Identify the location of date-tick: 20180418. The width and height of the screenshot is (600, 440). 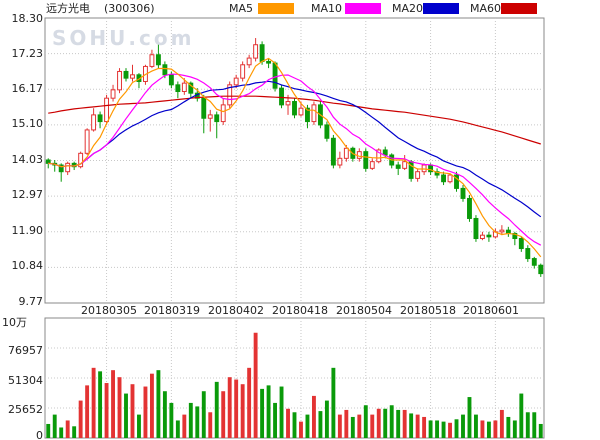
(300, 310).